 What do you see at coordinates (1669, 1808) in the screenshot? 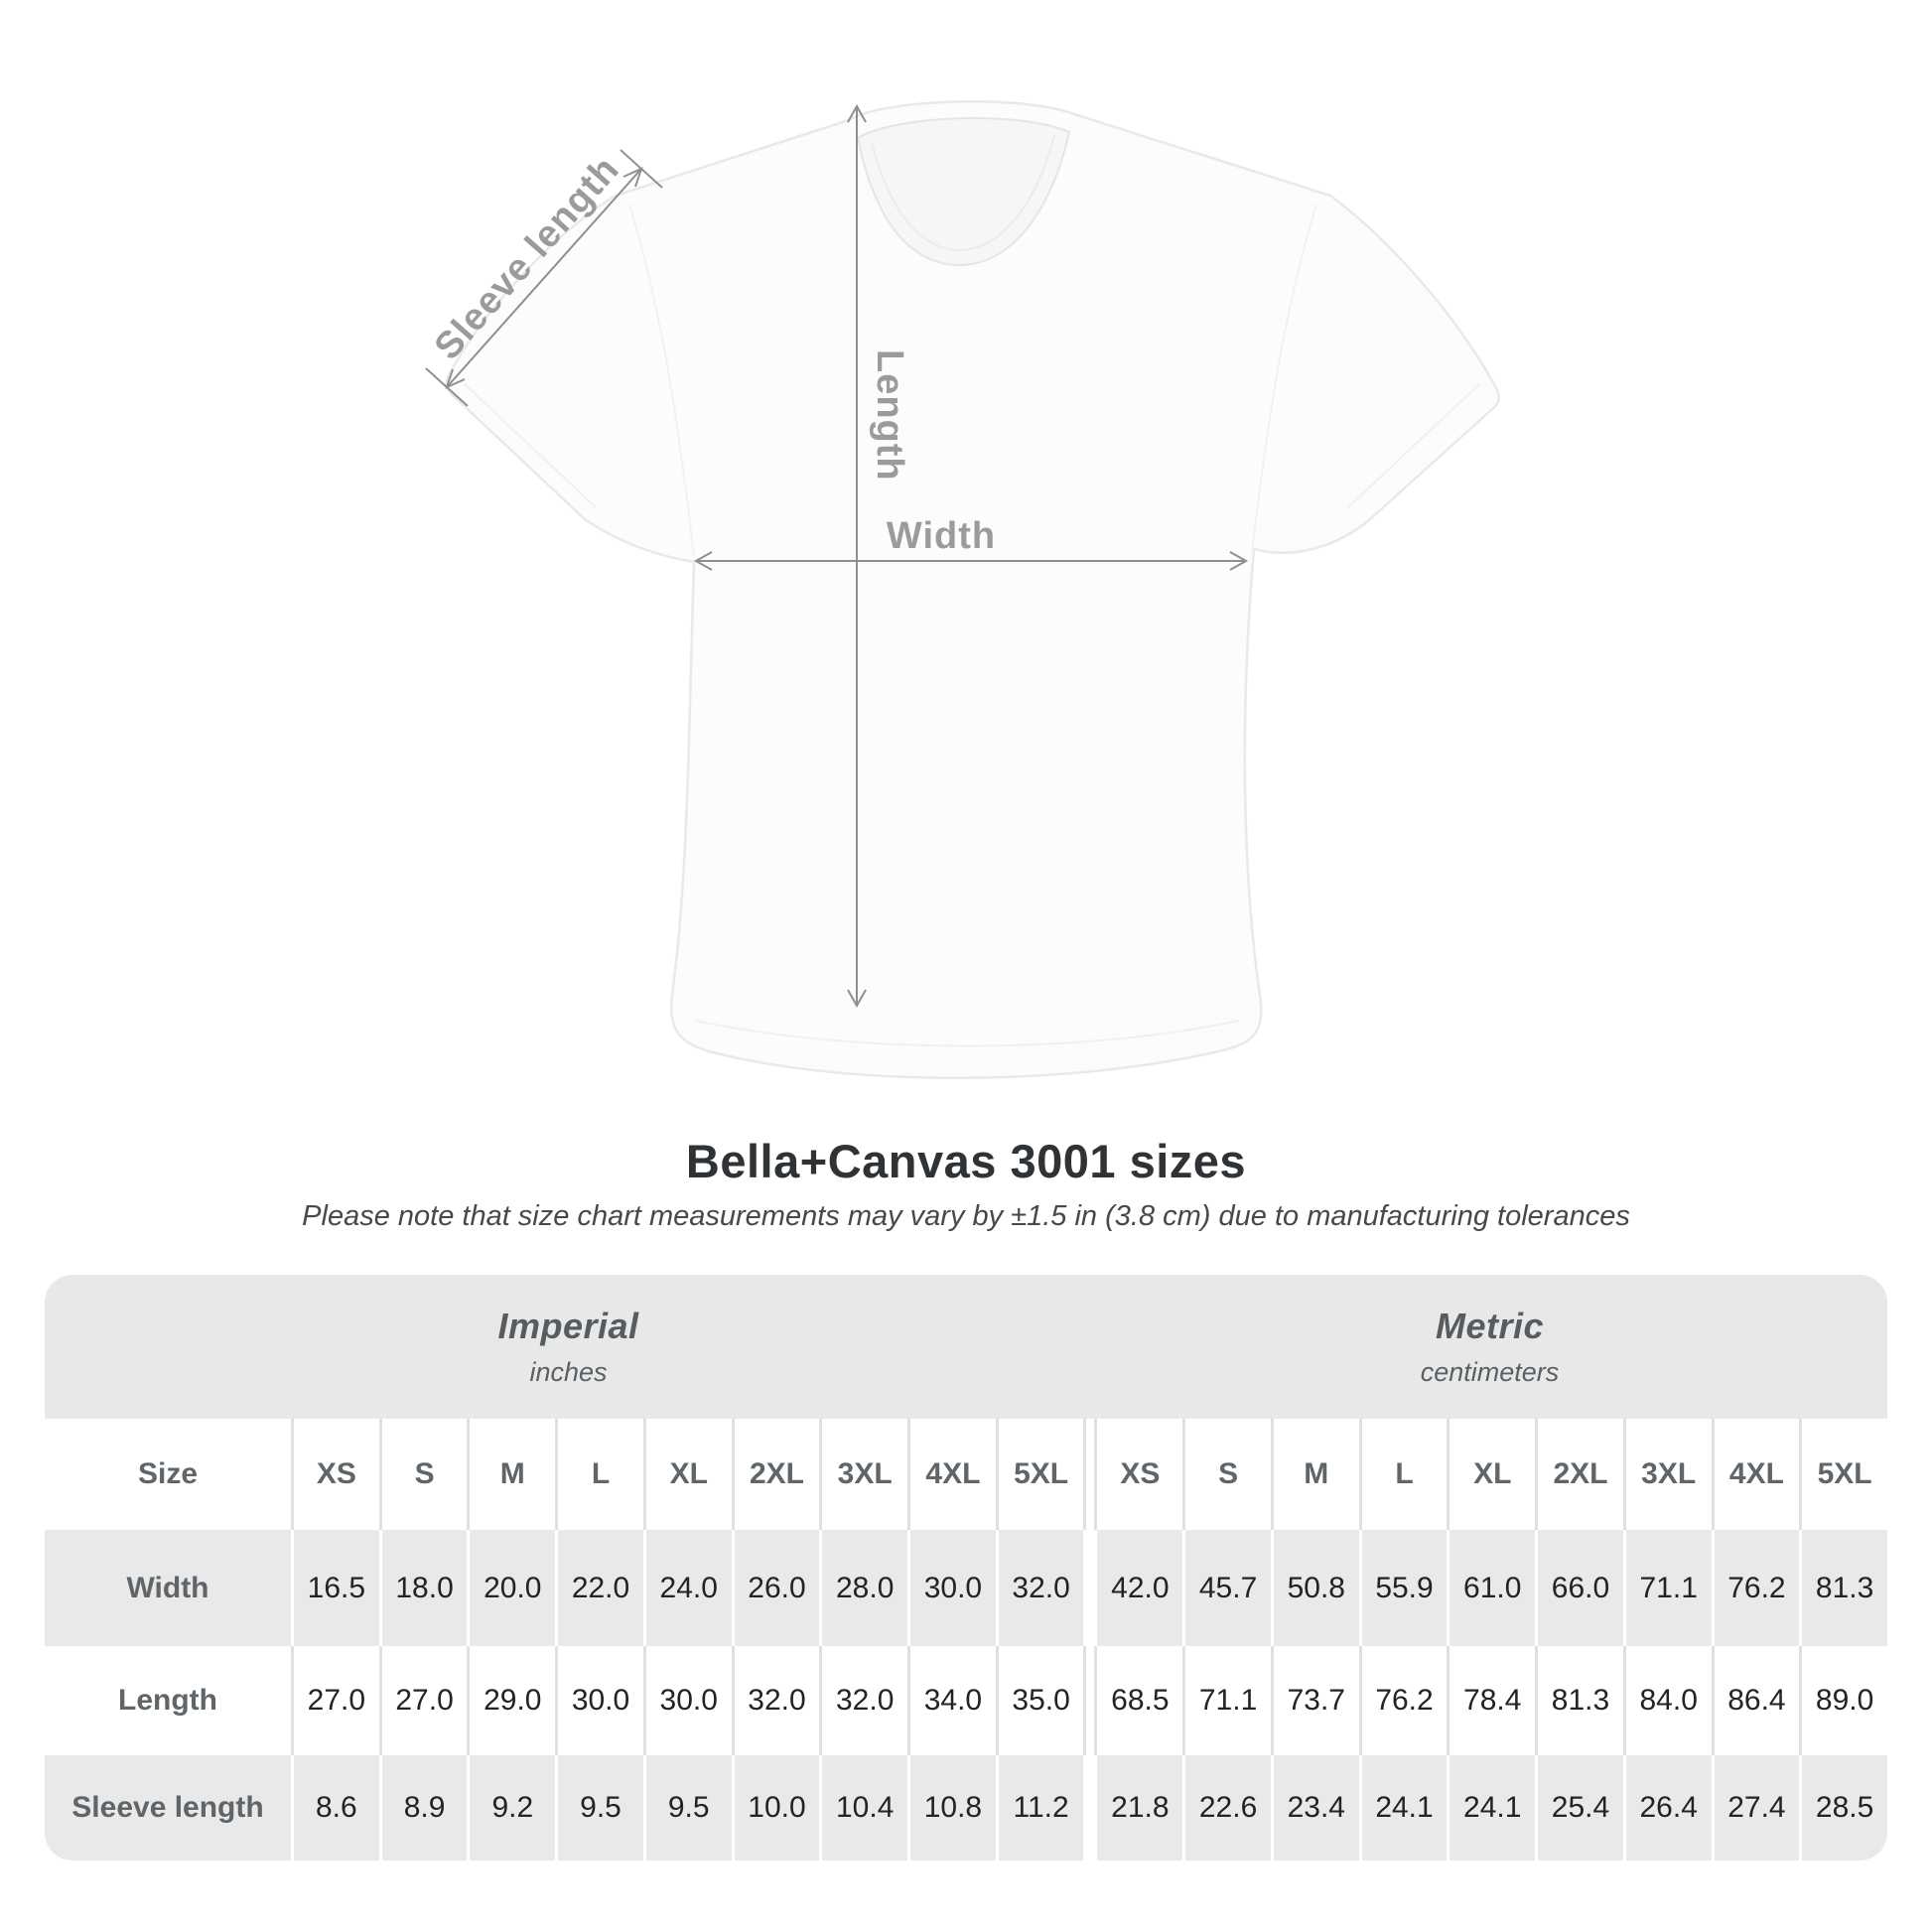
I see `value-cell: 26.4` at bounding box center [1669, 1808].